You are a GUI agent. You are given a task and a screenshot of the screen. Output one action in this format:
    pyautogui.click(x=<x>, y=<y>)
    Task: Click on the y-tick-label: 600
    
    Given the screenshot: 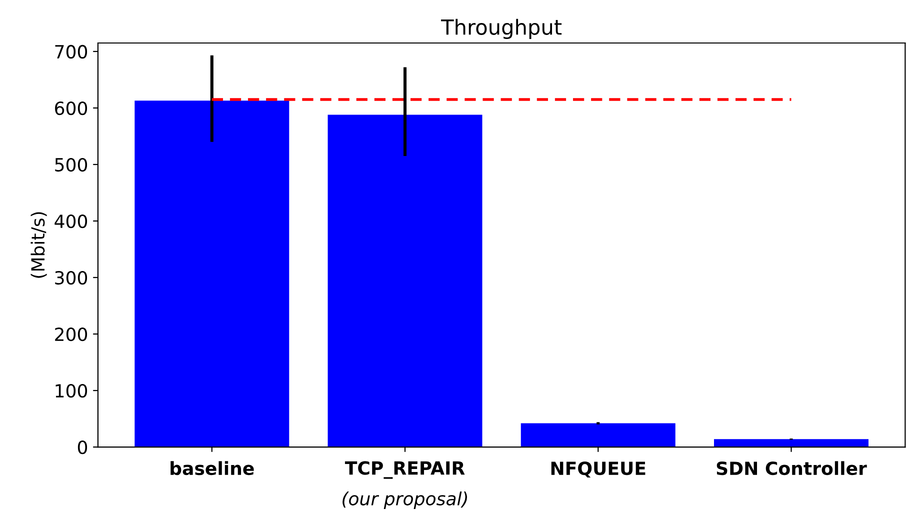 What is the action you would take?
    pyautogui.click(x=71, y=108)
    